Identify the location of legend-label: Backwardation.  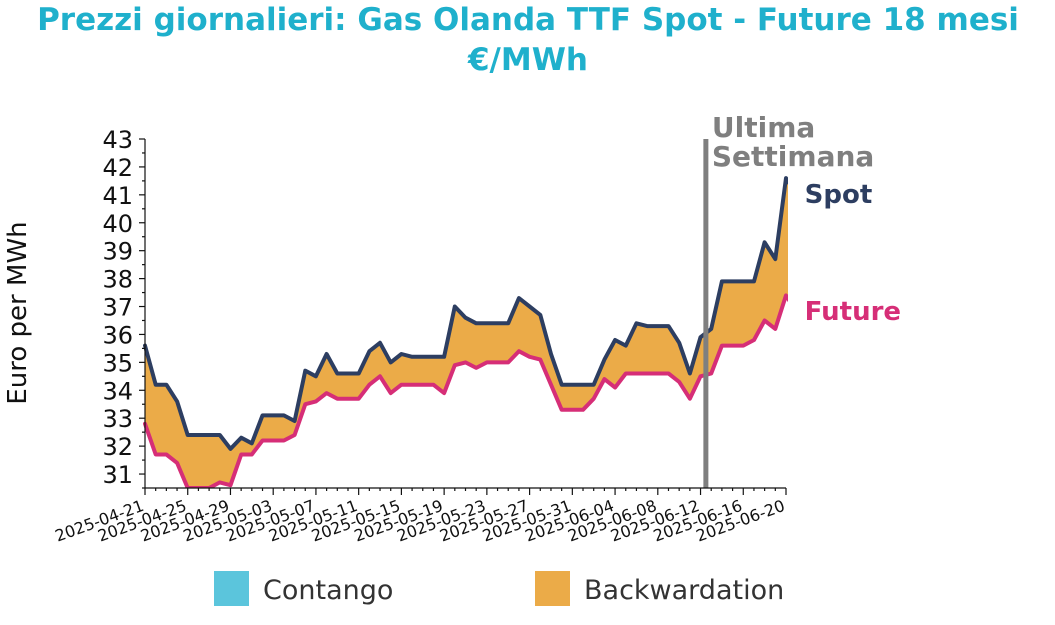
(684, 590).